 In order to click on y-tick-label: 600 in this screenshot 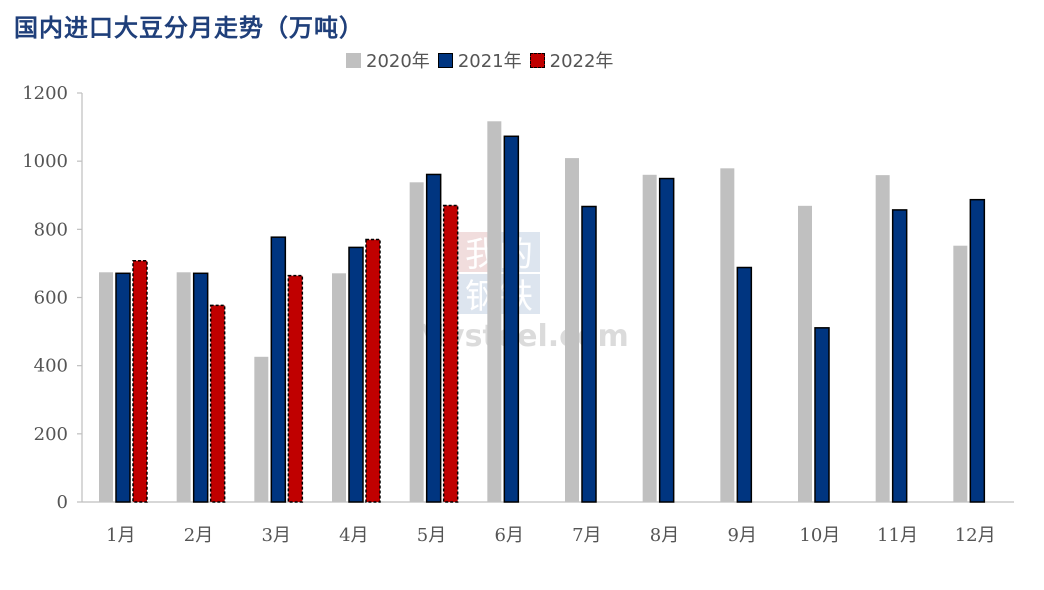, I will do `click(51, 298)`.